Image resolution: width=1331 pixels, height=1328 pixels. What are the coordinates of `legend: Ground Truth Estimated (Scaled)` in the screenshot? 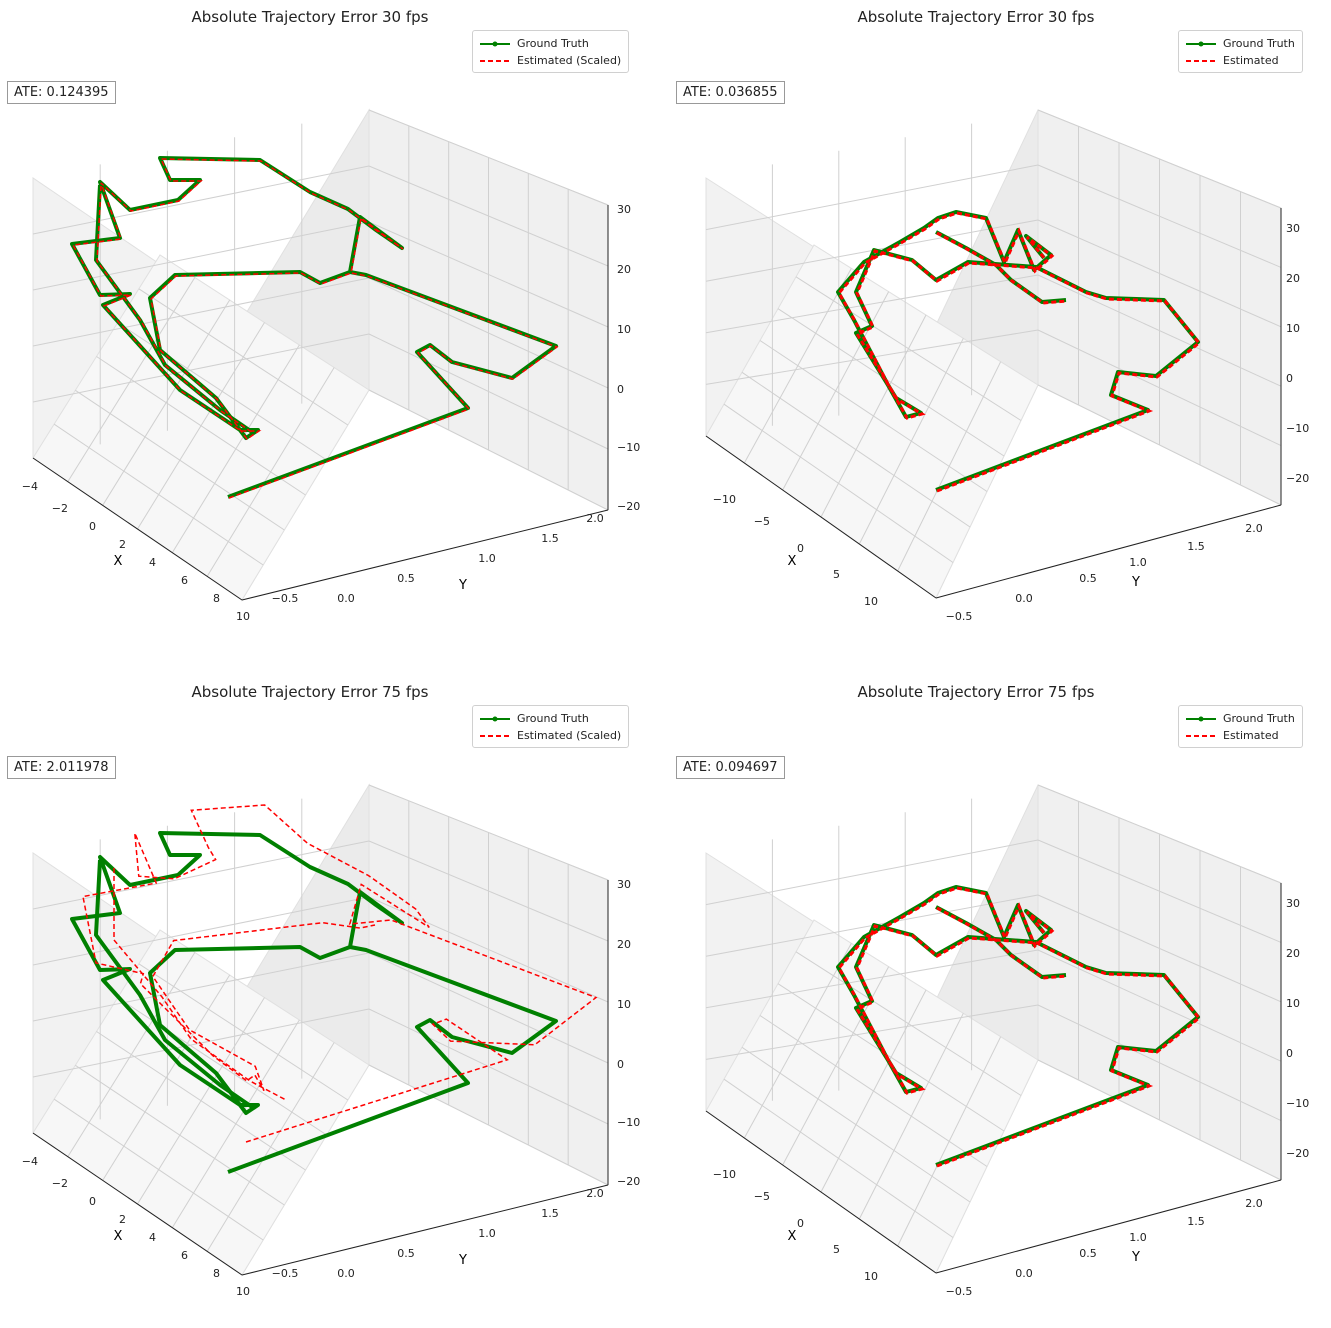 It's located at (551, 51).